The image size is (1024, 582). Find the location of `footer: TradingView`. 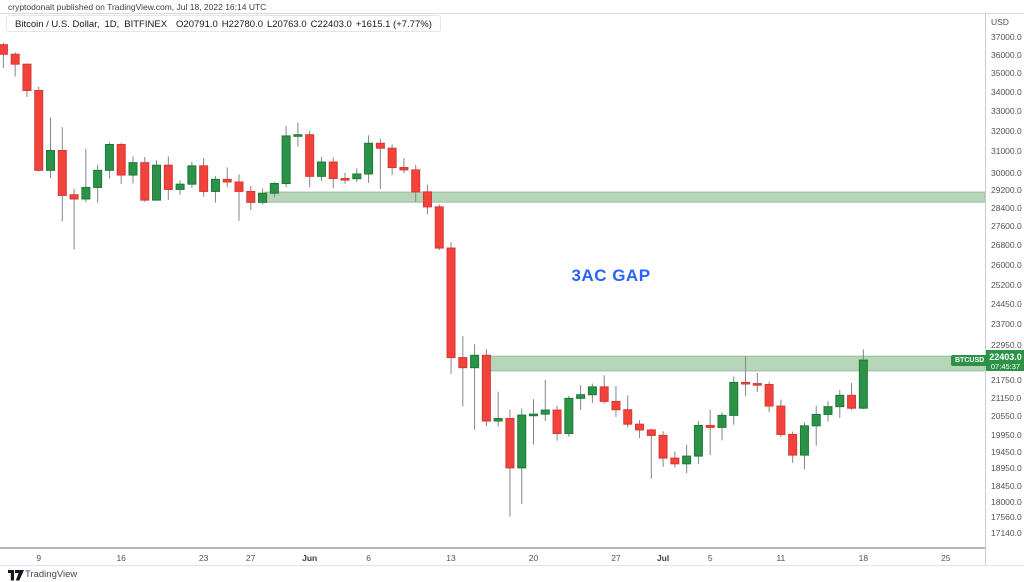

footer: TradingView is located at coordinates (512, 573).